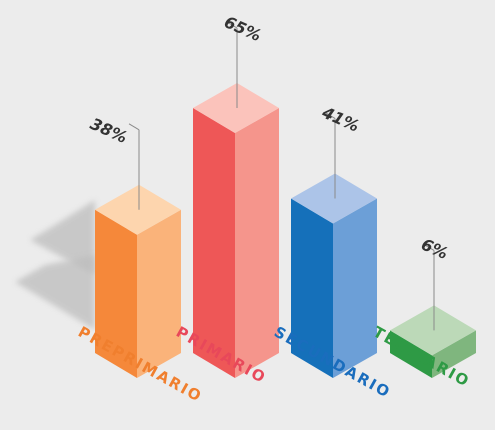 Image resolution: width=495 pixels, height=430 pixels. I want to click on value-label: 41%, so click(340, 118).